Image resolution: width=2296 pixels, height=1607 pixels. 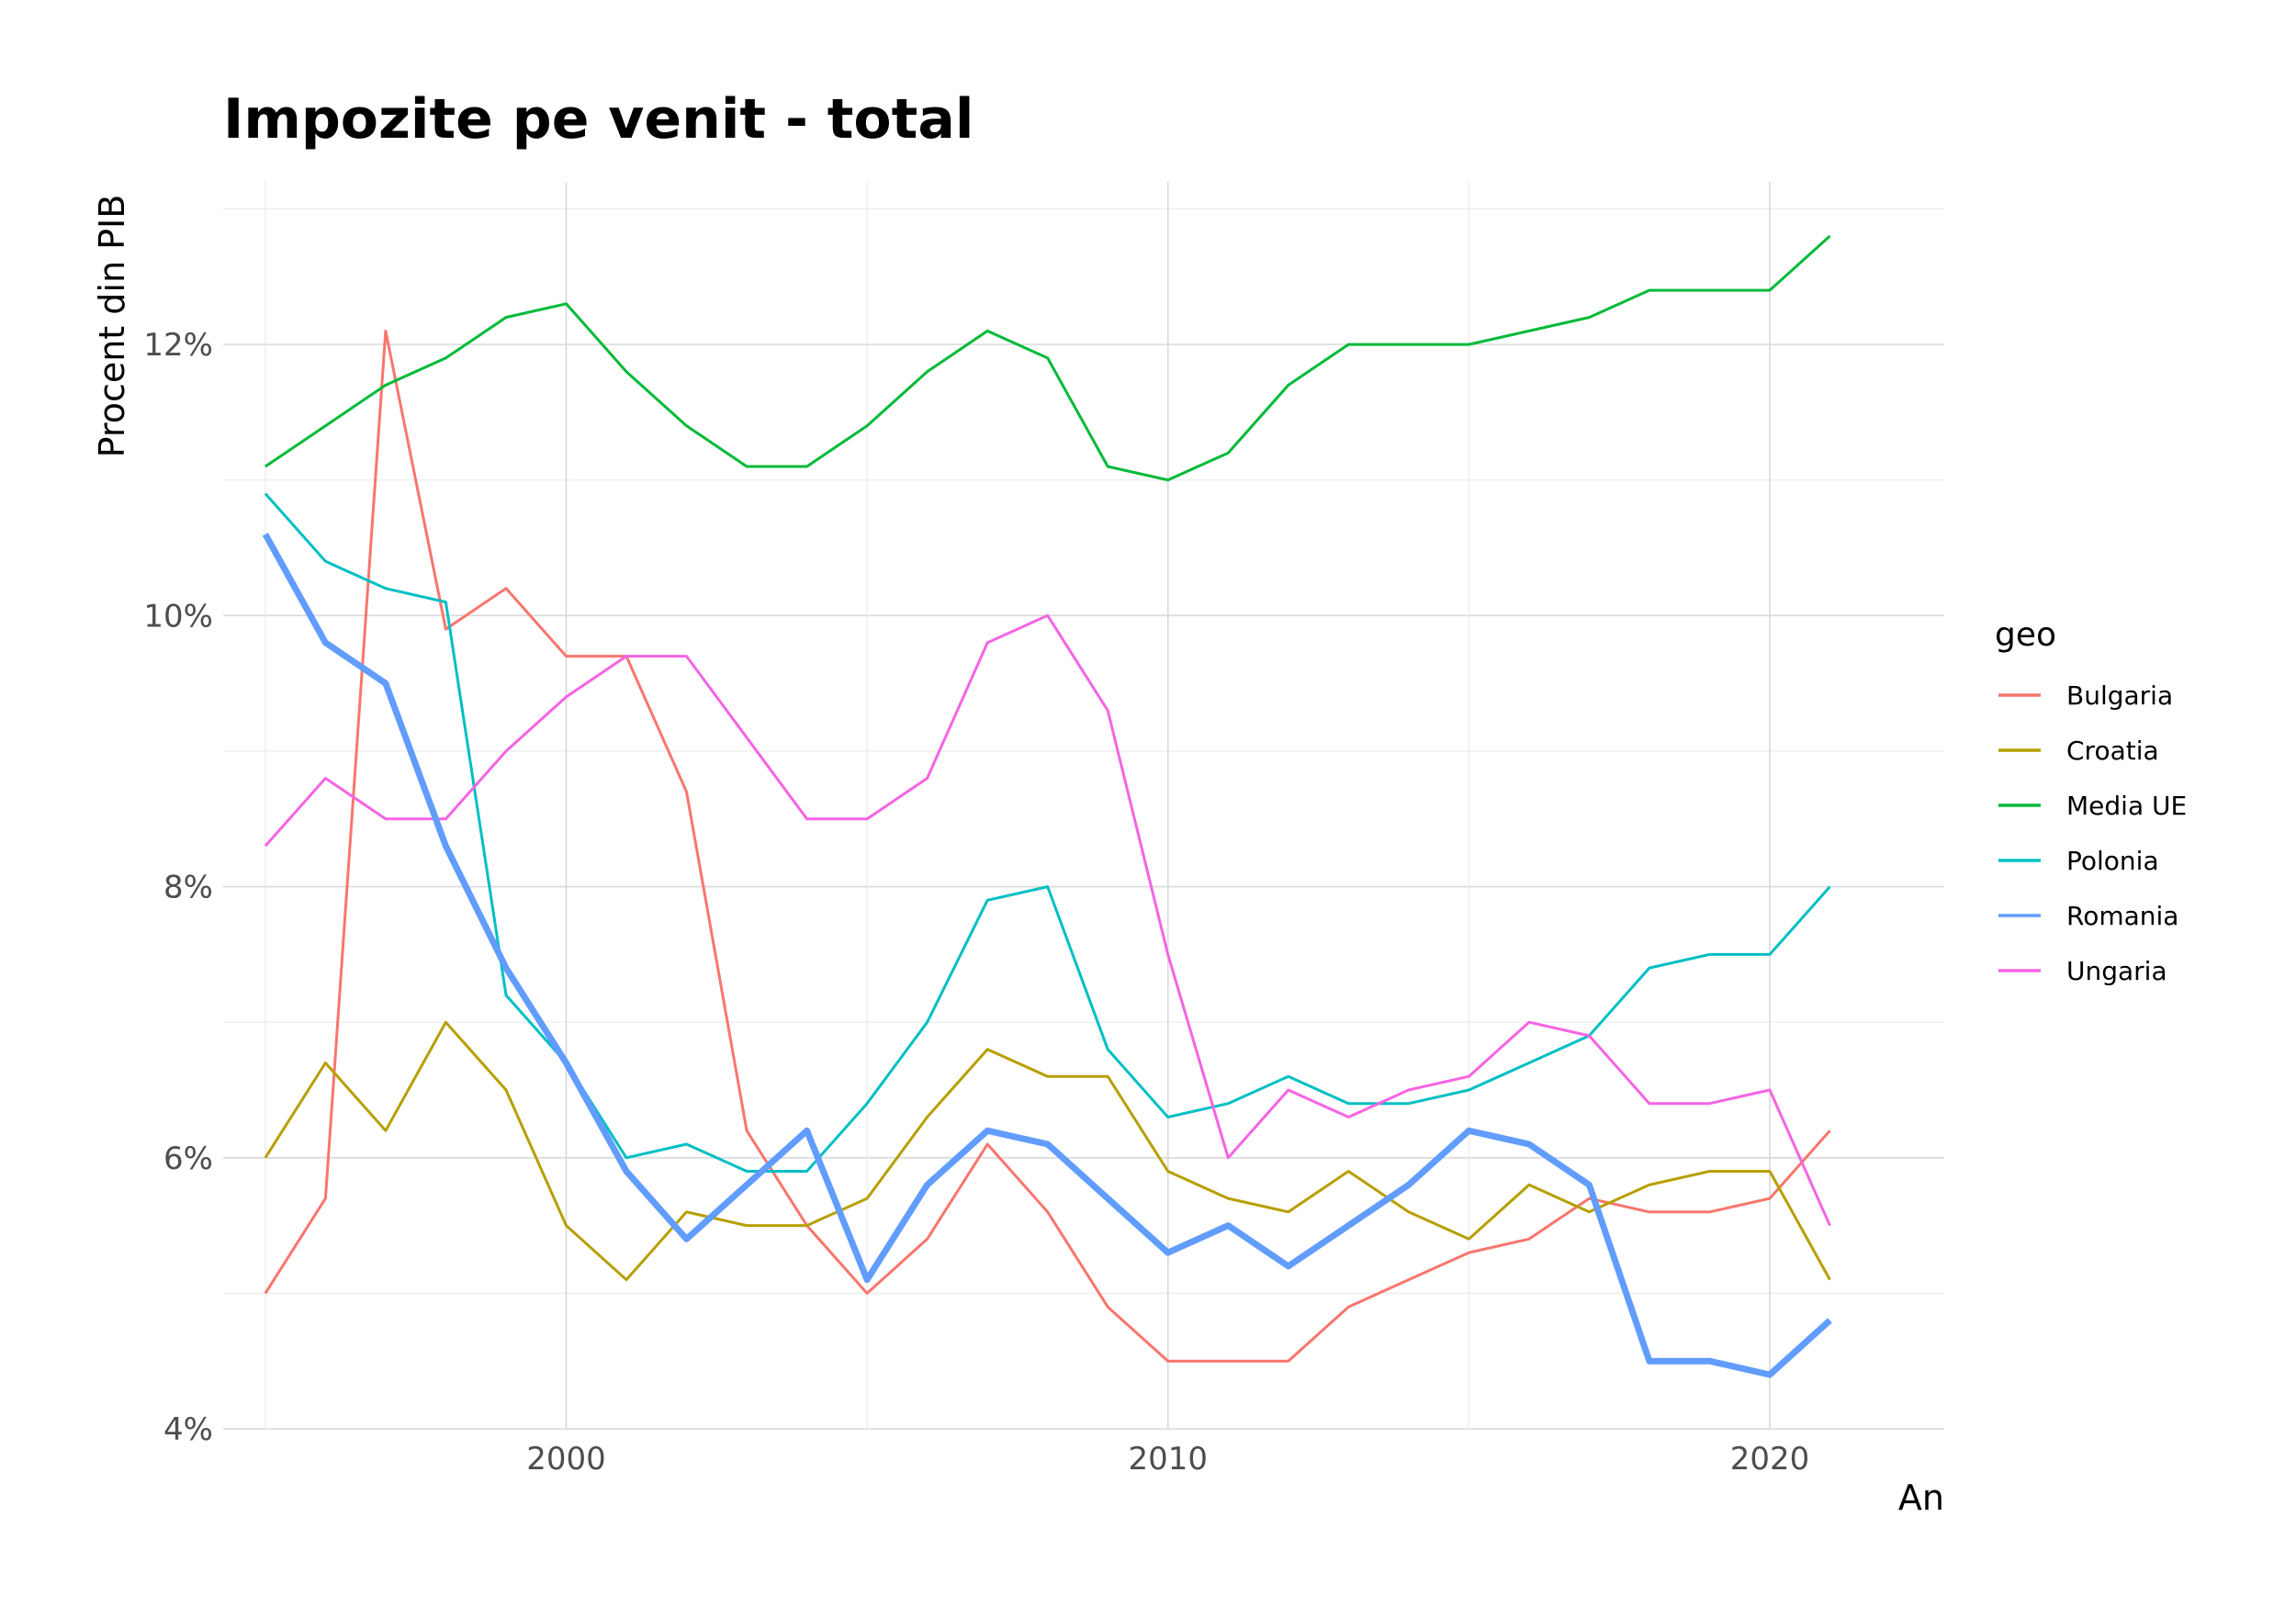 I want to click on y-axis-title: Procent din PIB, so click(x=112, y=326).